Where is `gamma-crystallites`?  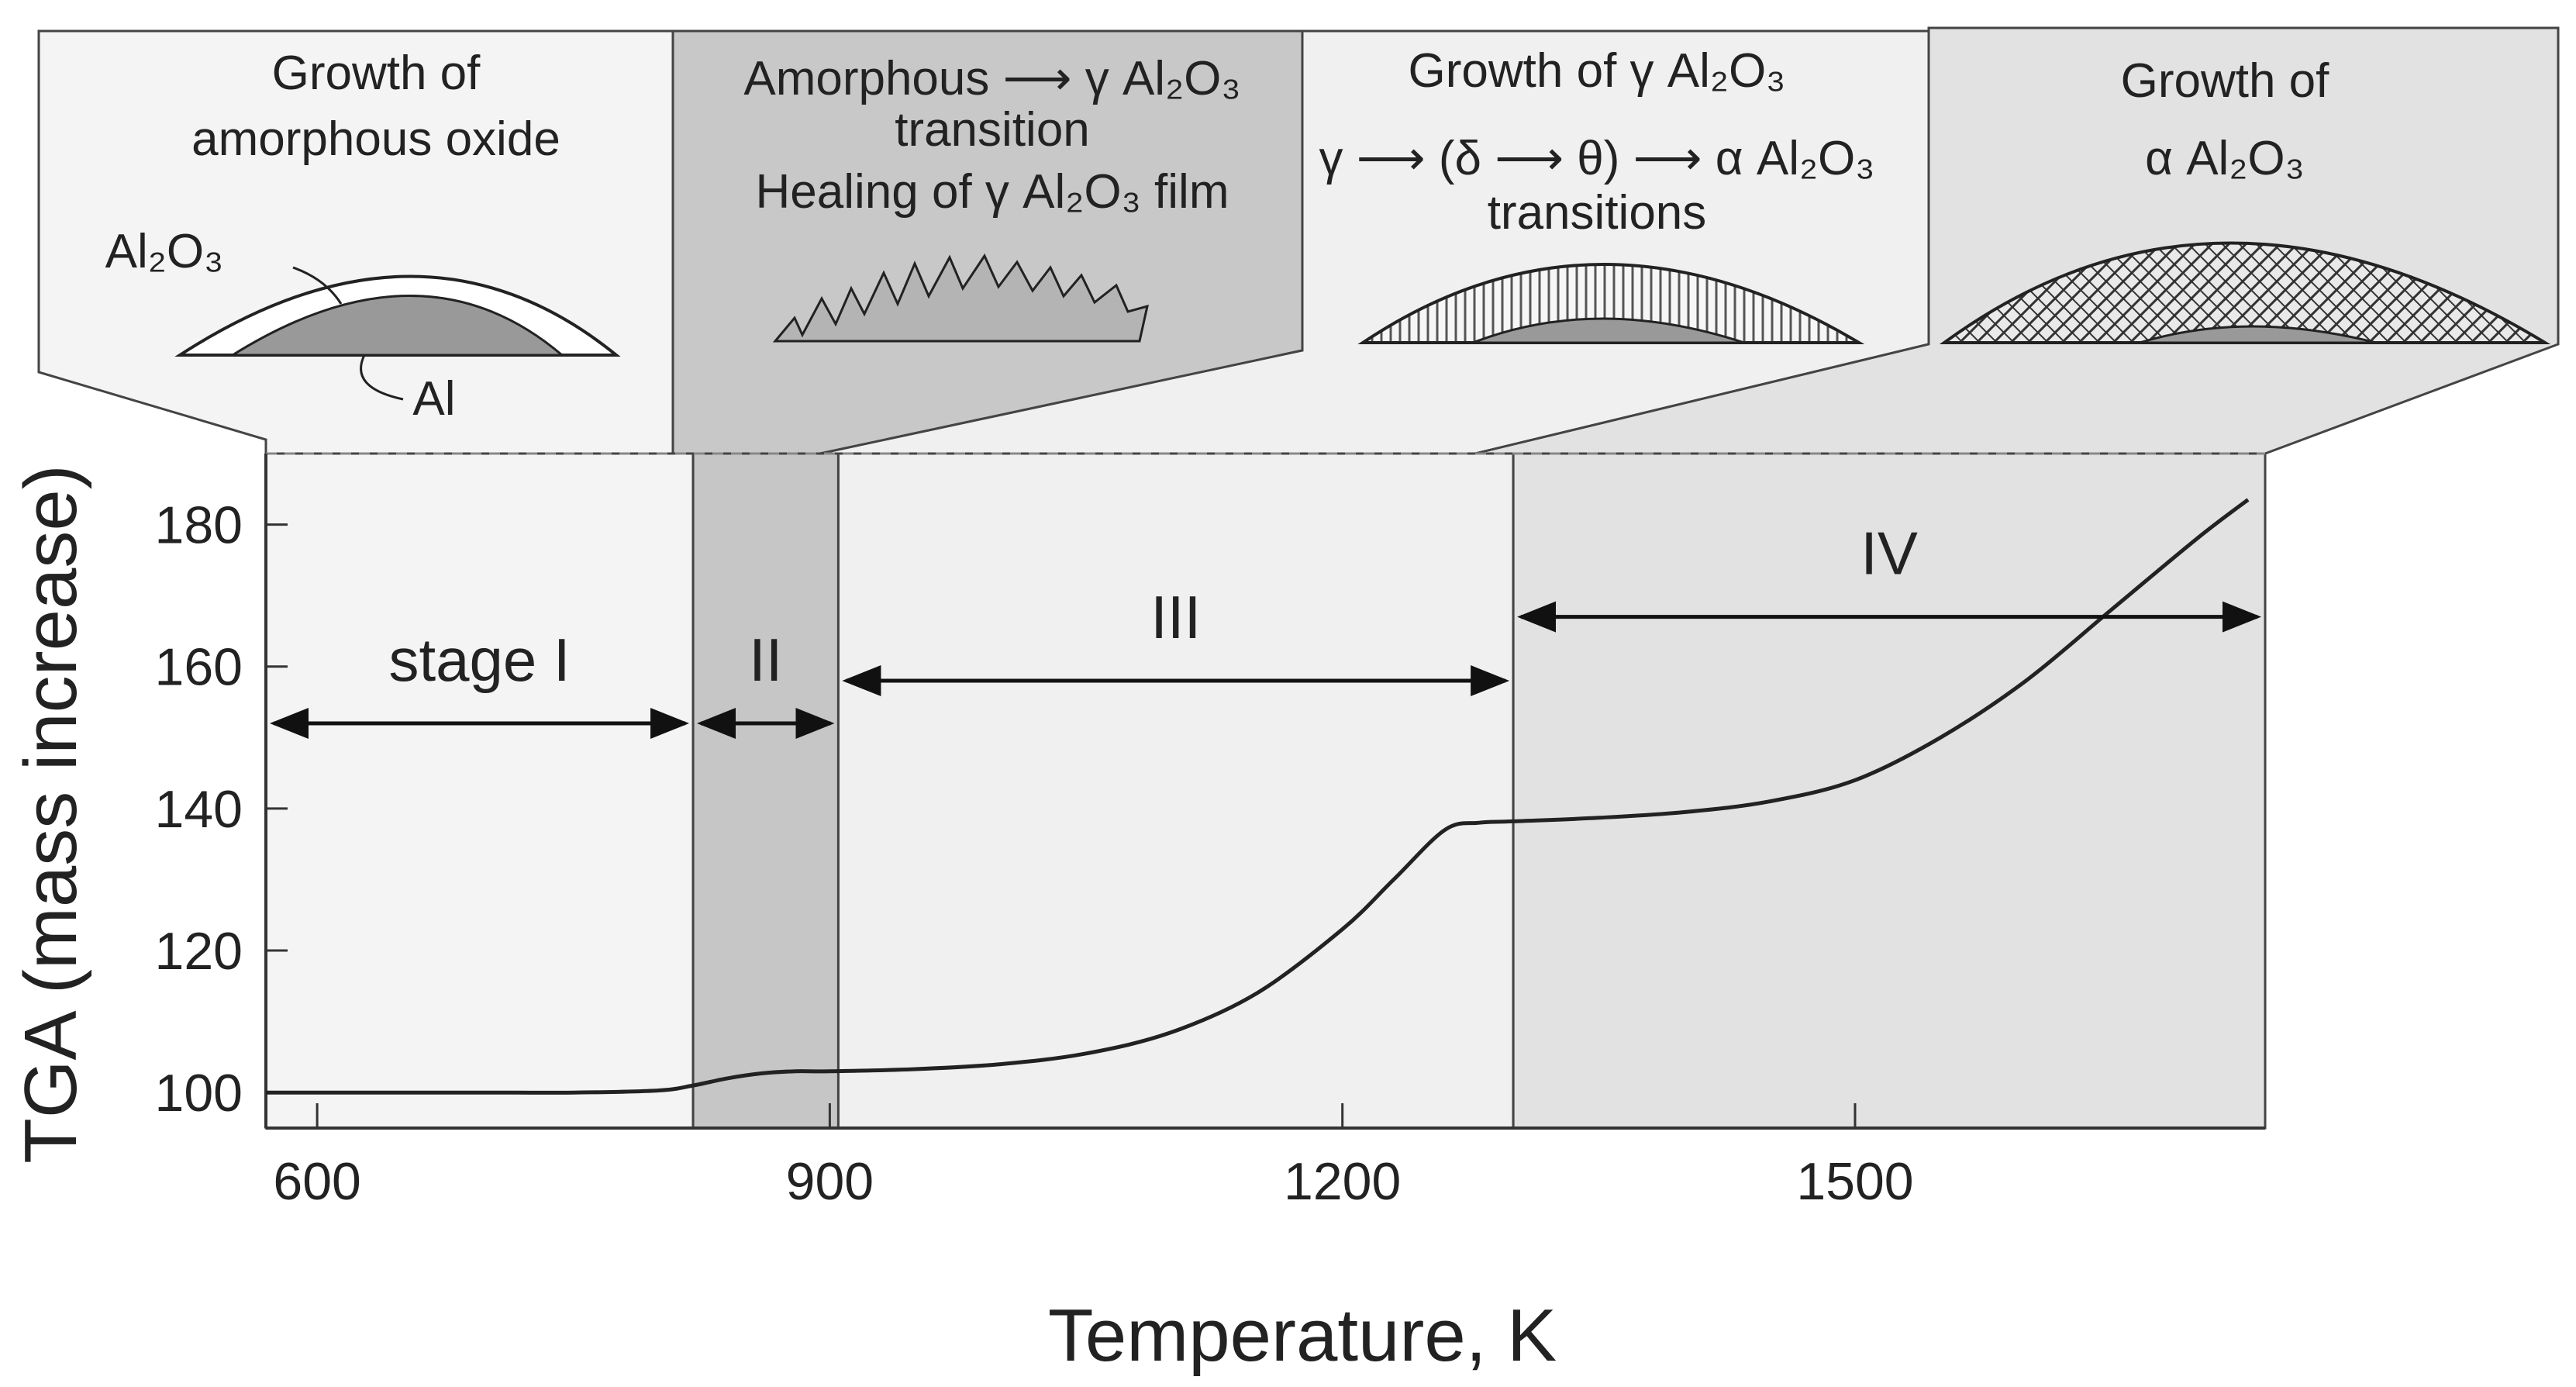
gamma-crystallites is located at coordinates (961, 298).